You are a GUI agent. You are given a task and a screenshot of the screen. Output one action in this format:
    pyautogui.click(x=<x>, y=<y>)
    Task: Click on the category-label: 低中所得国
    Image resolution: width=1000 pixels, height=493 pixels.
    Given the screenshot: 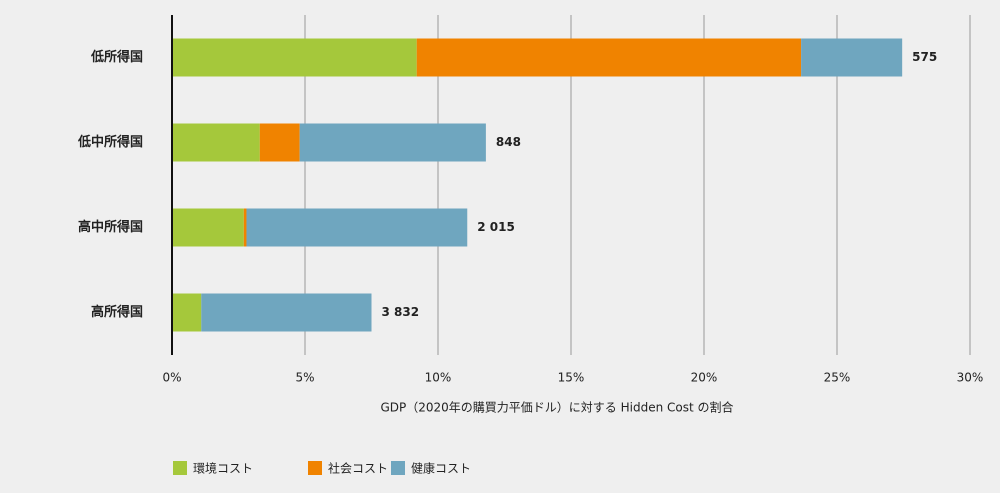 What is the action you would take?
    pyautogui.click(x=110, y=142)
    